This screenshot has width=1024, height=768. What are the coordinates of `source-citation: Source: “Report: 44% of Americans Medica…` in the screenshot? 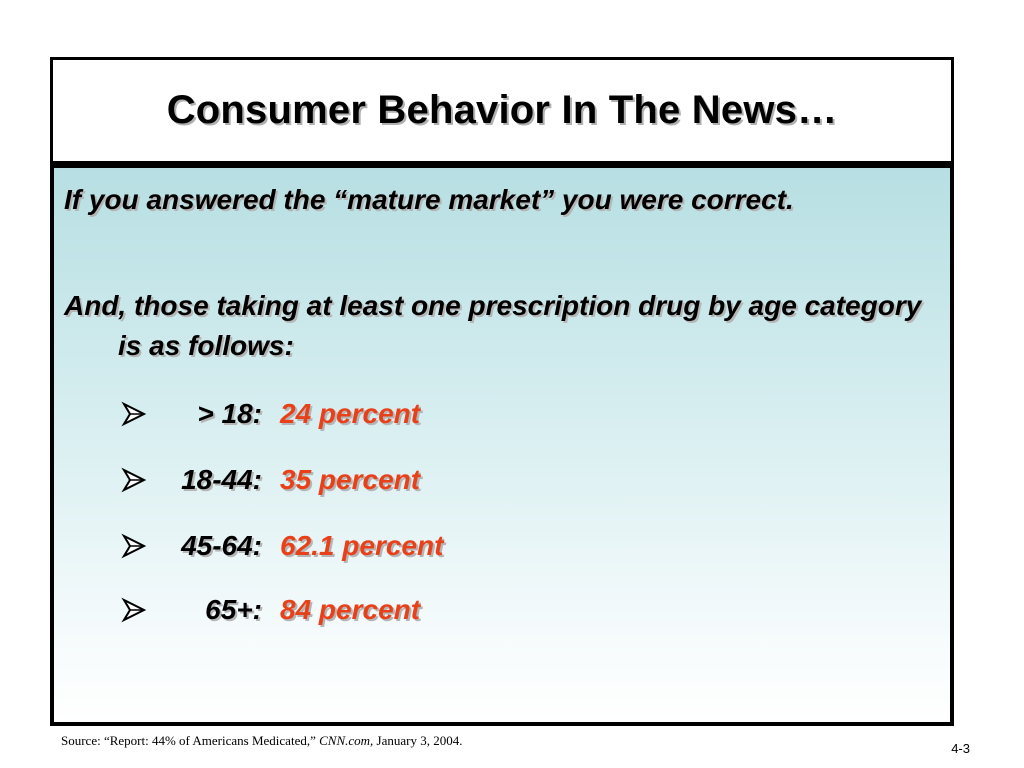 It's located at (261, 741).